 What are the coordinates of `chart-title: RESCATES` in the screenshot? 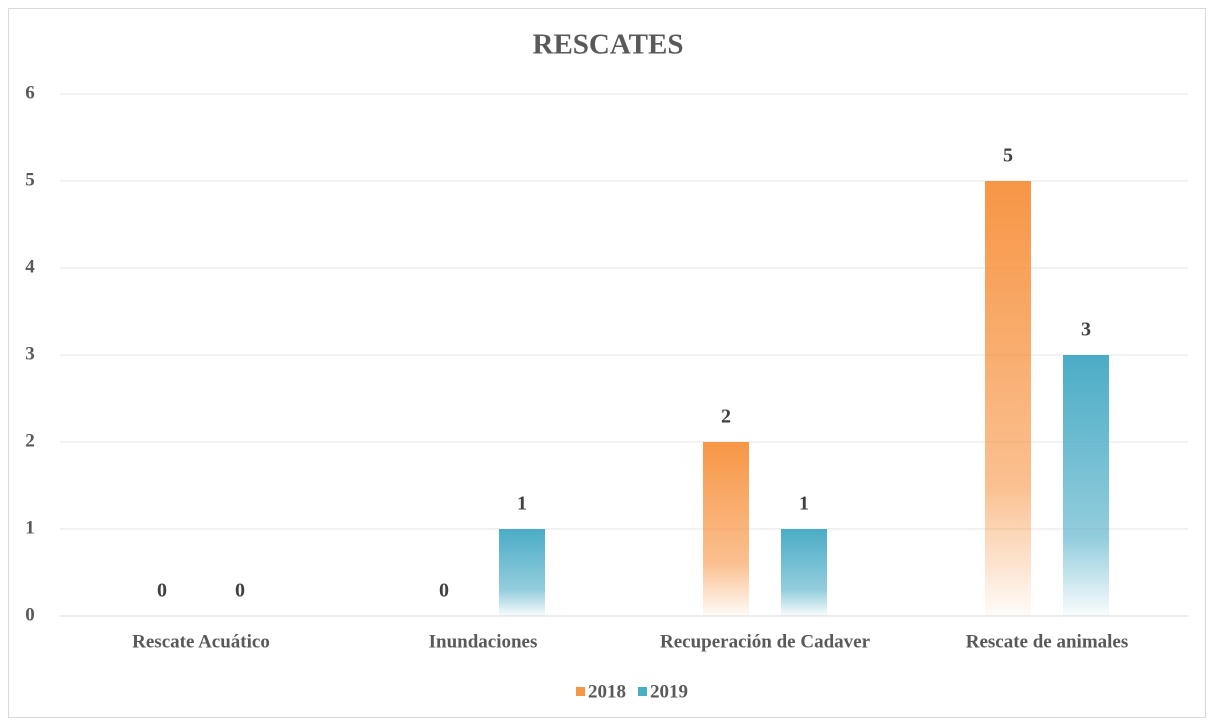 It's located at (608, 45).